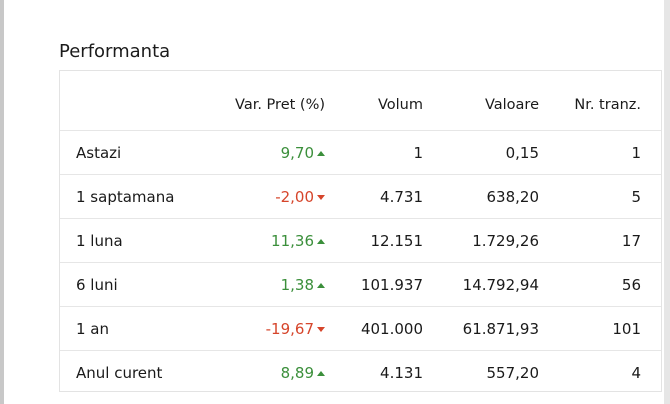 The width and height of the screenshot is (670, 404). I want to click on period-label: 6 luni, so click(97, 285).